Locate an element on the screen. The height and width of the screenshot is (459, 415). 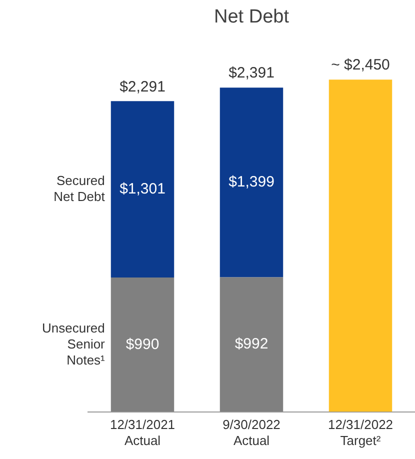
series-label: Secured Net Debt is located at coordinates (80, 188).